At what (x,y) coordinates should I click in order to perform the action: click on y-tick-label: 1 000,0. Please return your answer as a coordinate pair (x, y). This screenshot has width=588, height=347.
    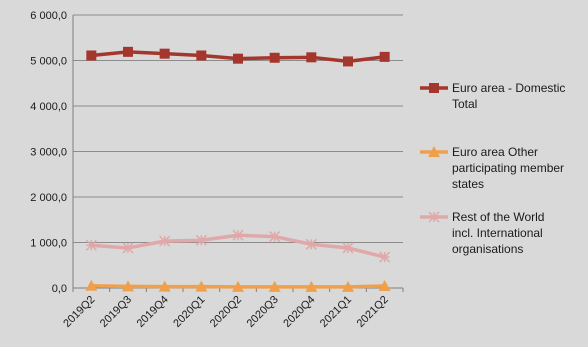
    Looking at the image, I should click on (48, 244).